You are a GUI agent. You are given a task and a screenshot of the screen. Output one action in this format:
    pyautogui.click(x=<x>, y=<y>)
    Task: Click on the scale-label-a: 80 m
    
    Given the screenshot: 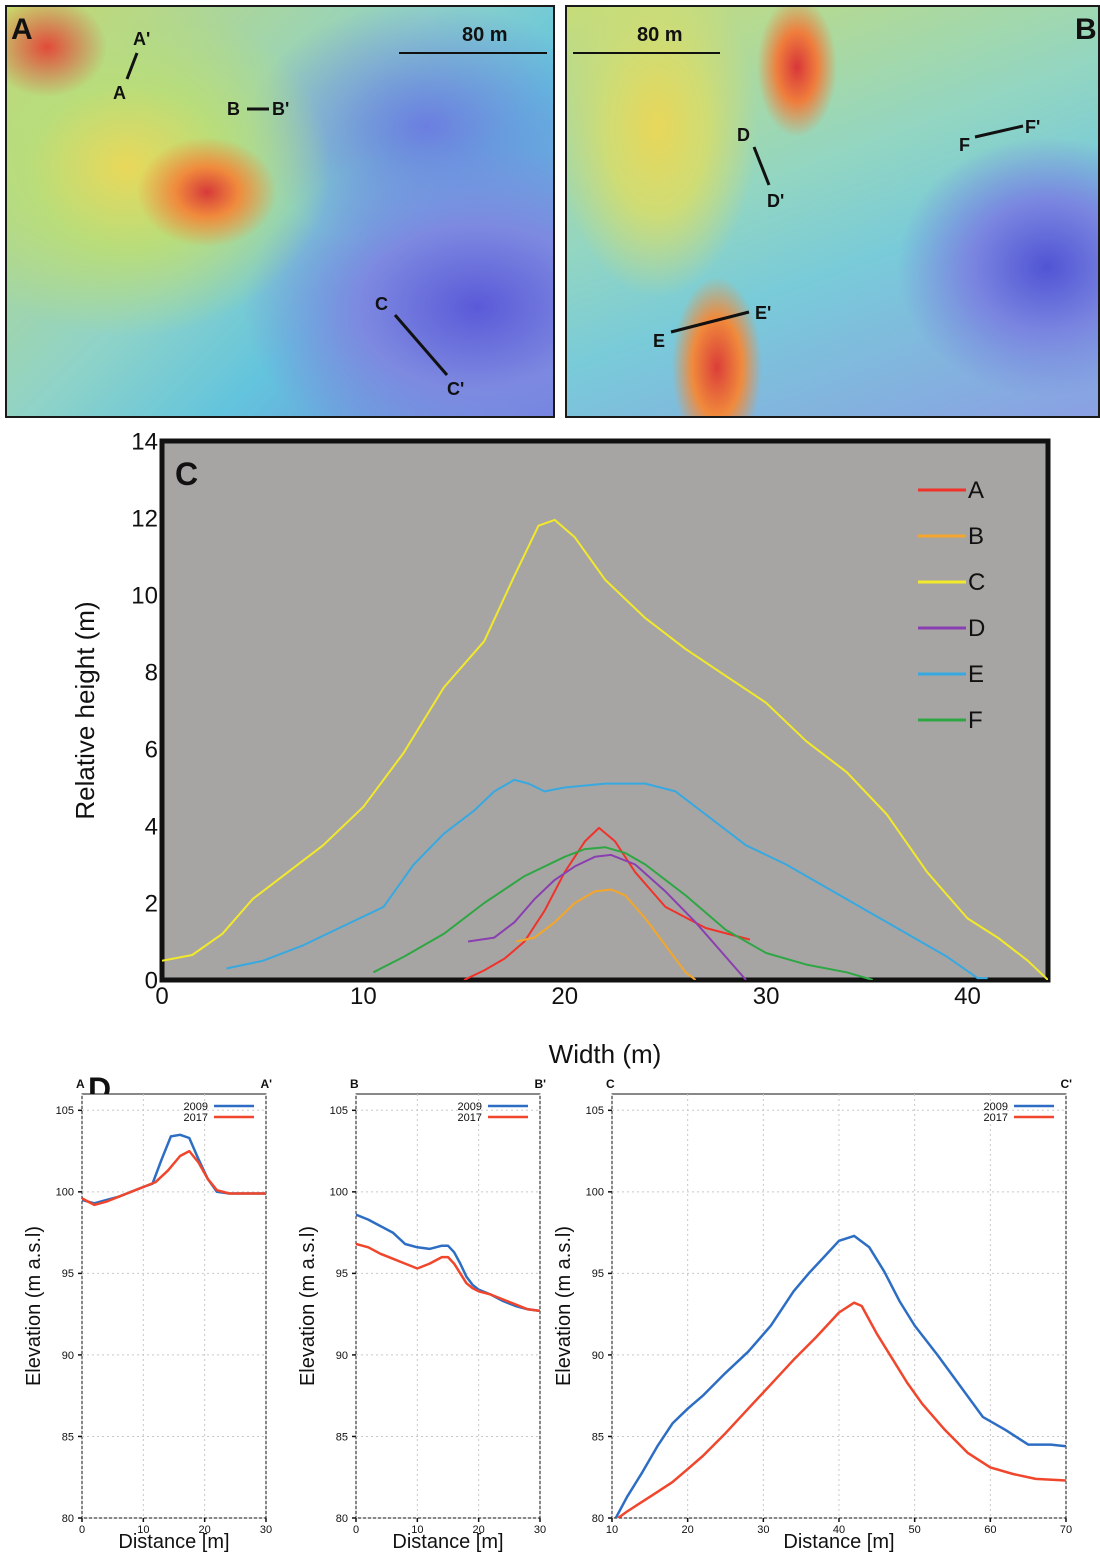 What is the action you would take?
    pyautogui.click(x=485, y=35)
    